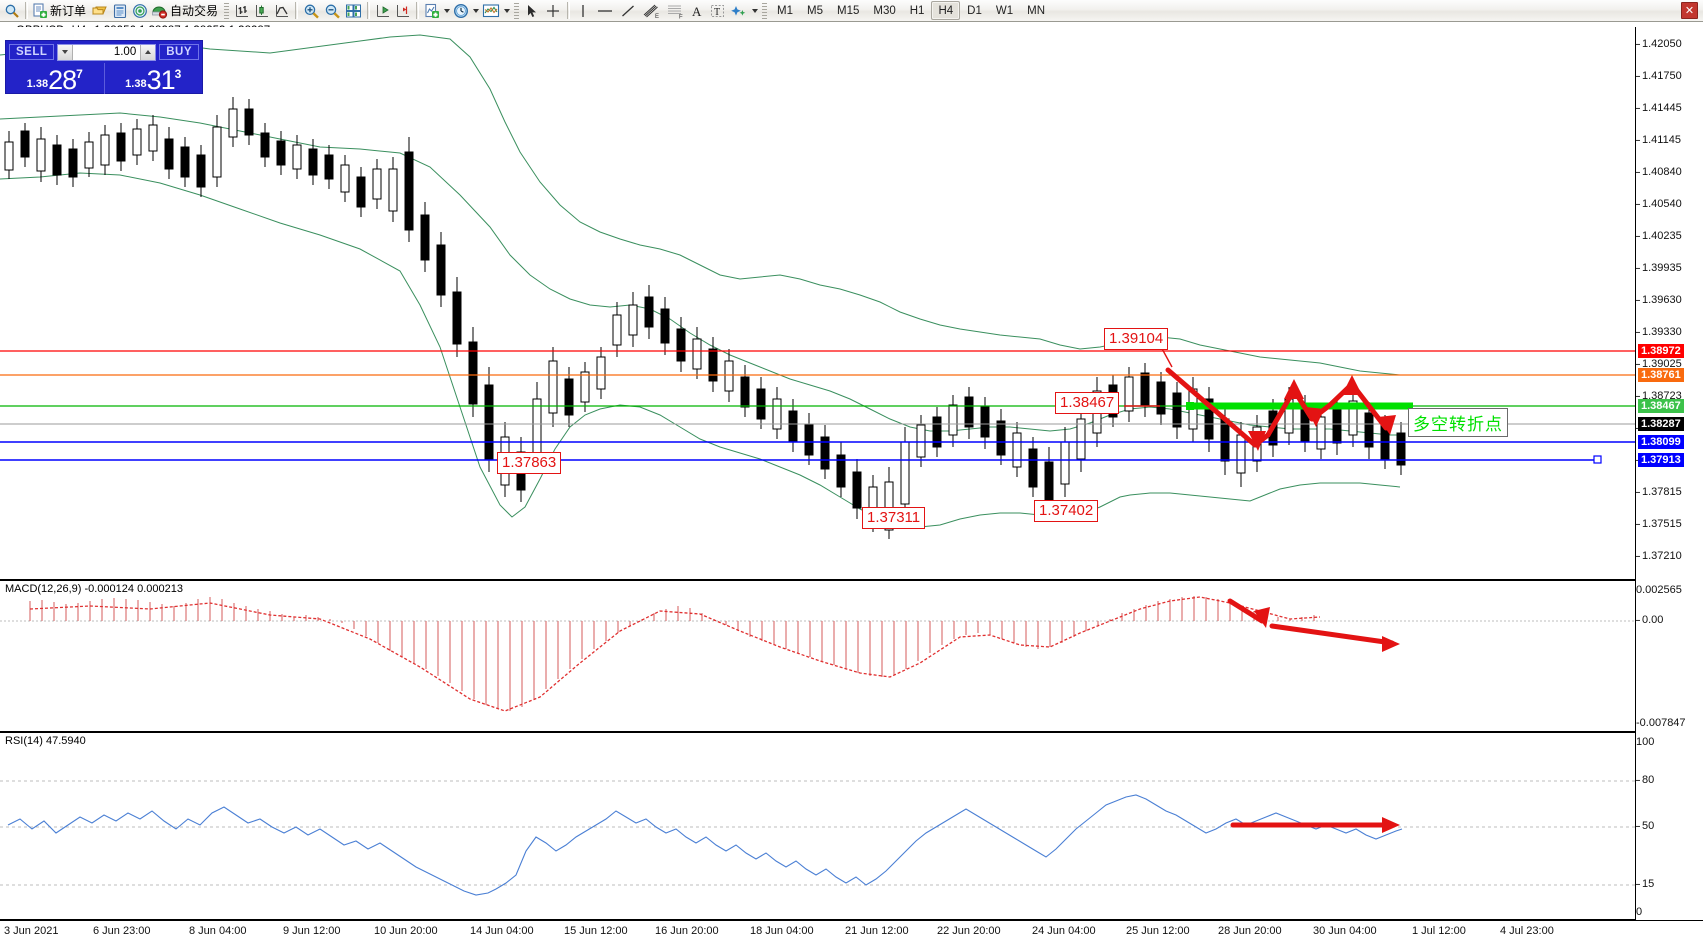  What do you see at coordinates (1661, 442) in the screenshot?
I see `price-tag-support-1: 1.38099` at bounding box center [1661, 442].